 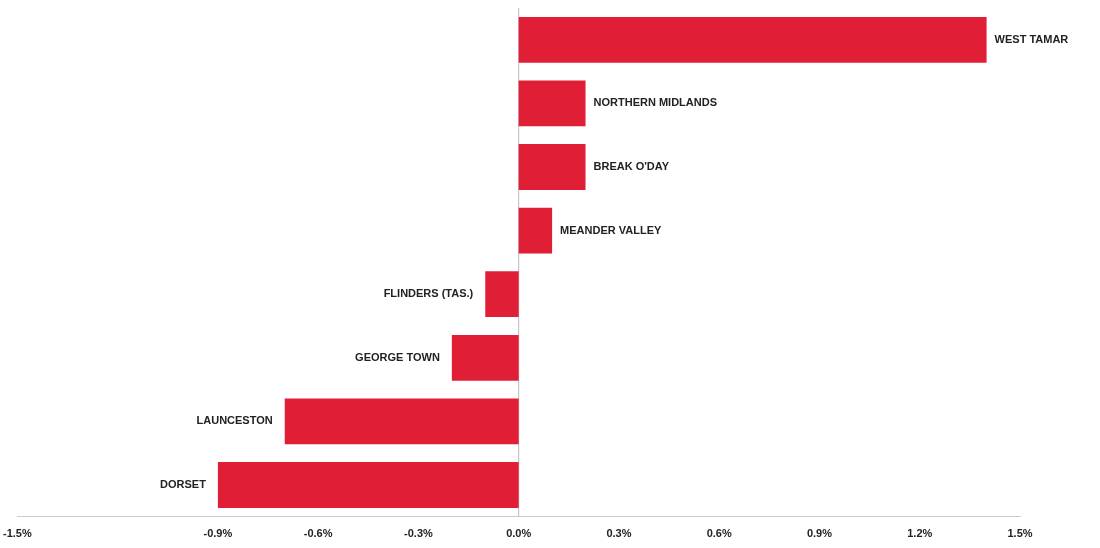 What do you see at coordinates (418, 533) in the screenshot?
I see `x-tick-label: -0.3%` at bounding box center [418, 533].